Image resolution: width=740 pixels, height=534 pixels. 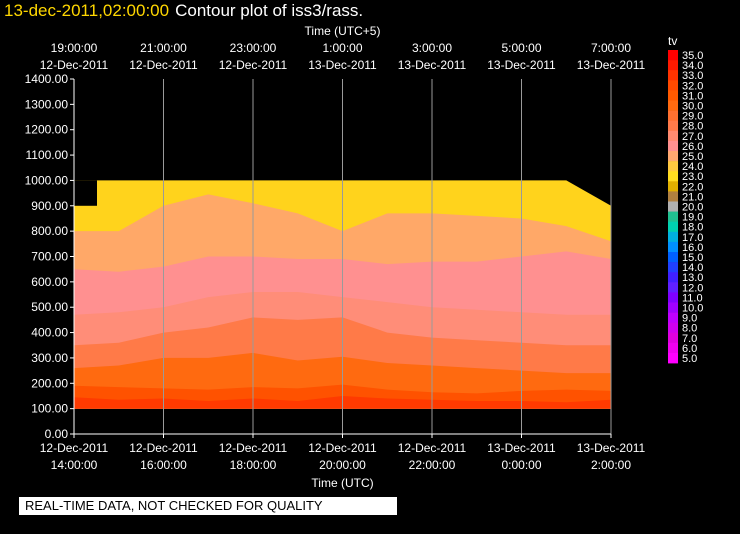 I want to click on colorbar-level-label: 22.0, so click(x=692, y=187).